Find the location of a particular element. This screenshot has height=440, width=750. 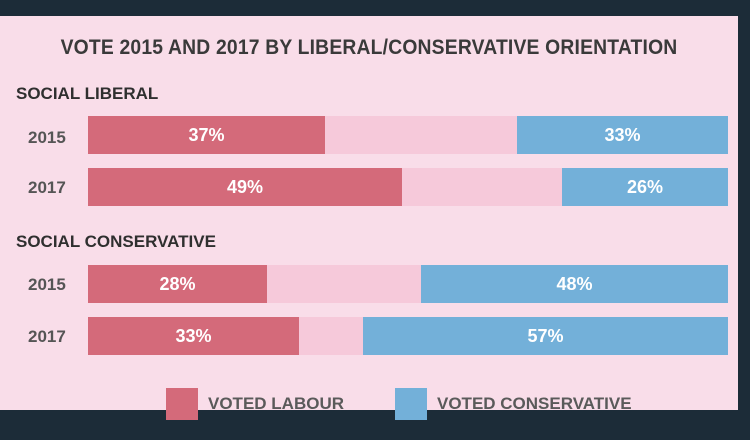

legend-swatch-conservative is located at coordinates (411, 404).